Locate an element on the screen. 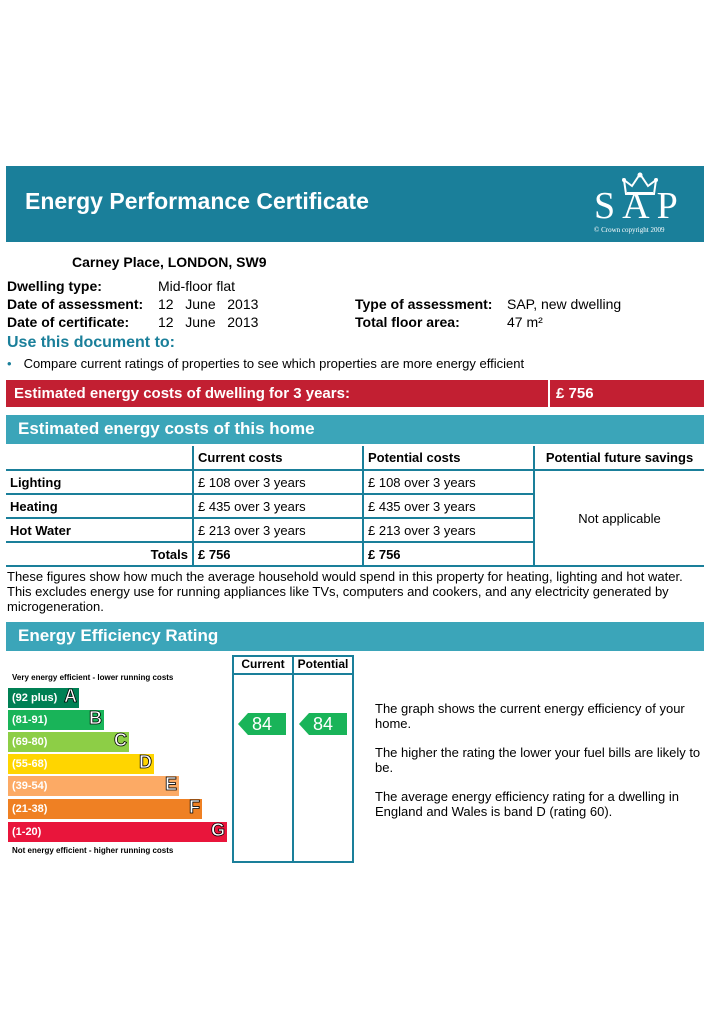  current-column is located at coordinates (263, 759).